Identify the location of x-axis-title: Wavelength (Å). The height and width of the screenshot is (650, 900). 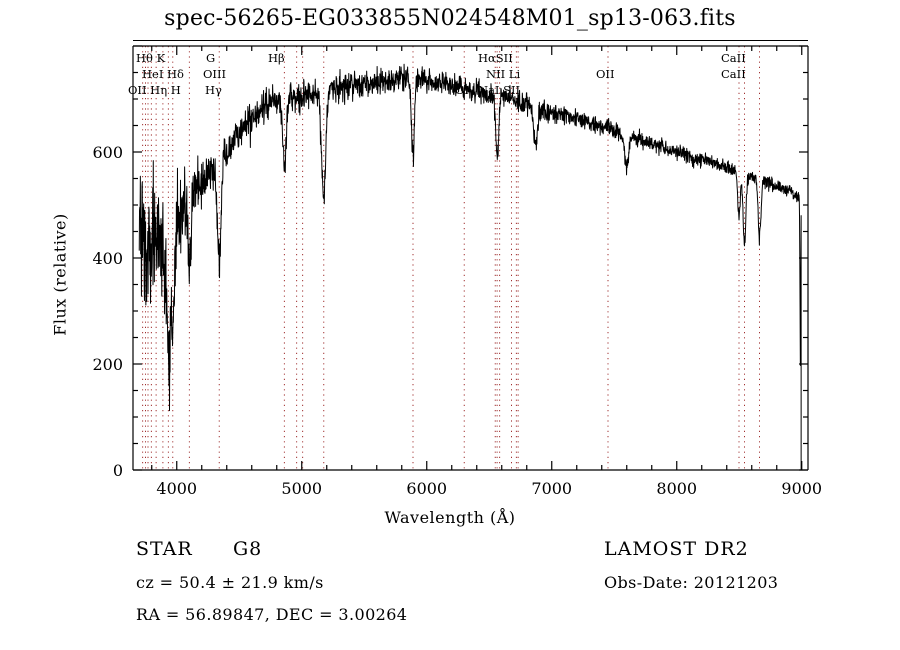
(450, 517).